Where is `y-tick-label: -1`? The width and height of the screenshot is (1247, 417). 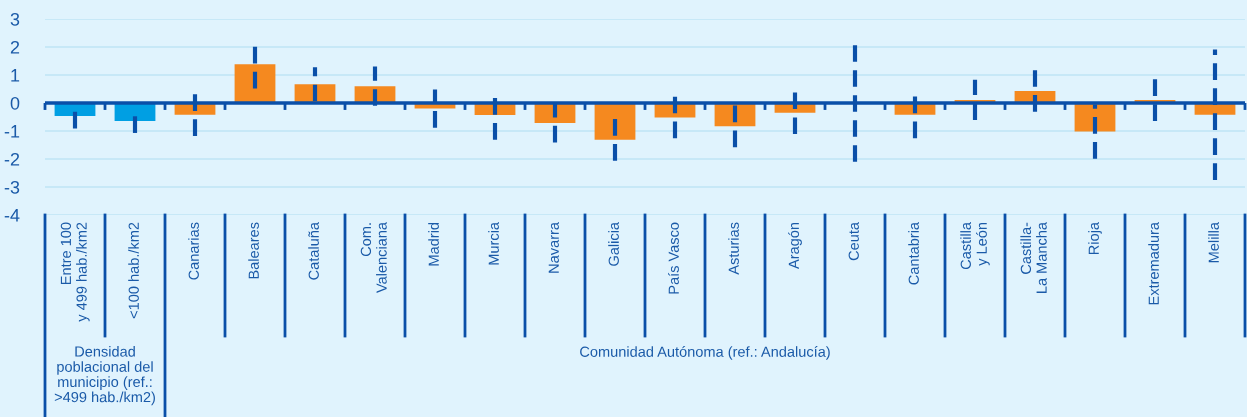 y-tick-label: -1 is located at coordinates (12, 131).